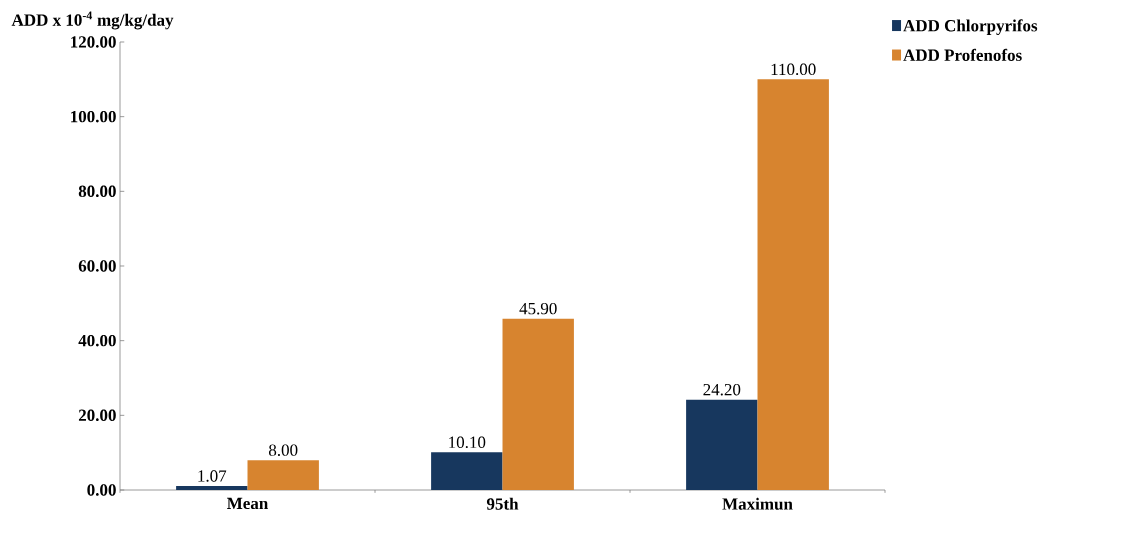 This screenshot has width=1123, height=544. Describe the element at coordinates (97, 415) in the screenshot. I see `y-tick-label: 20.00` at that location.